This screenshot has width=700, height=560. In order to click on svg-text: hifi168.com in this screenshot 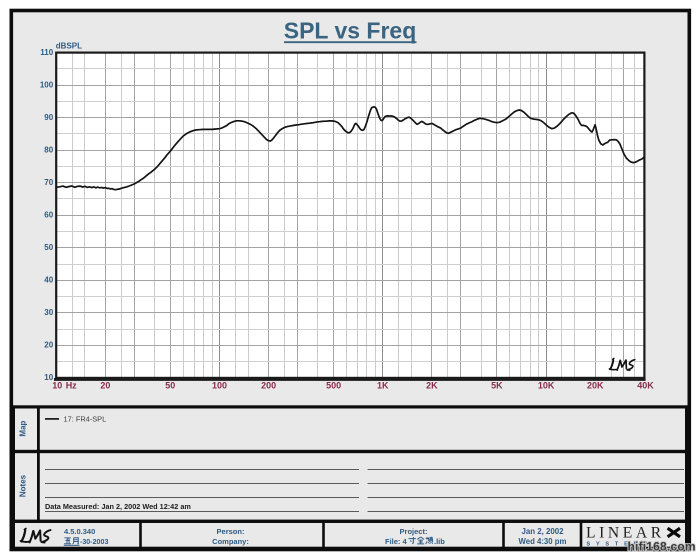, I will do `click(662, 547)`.